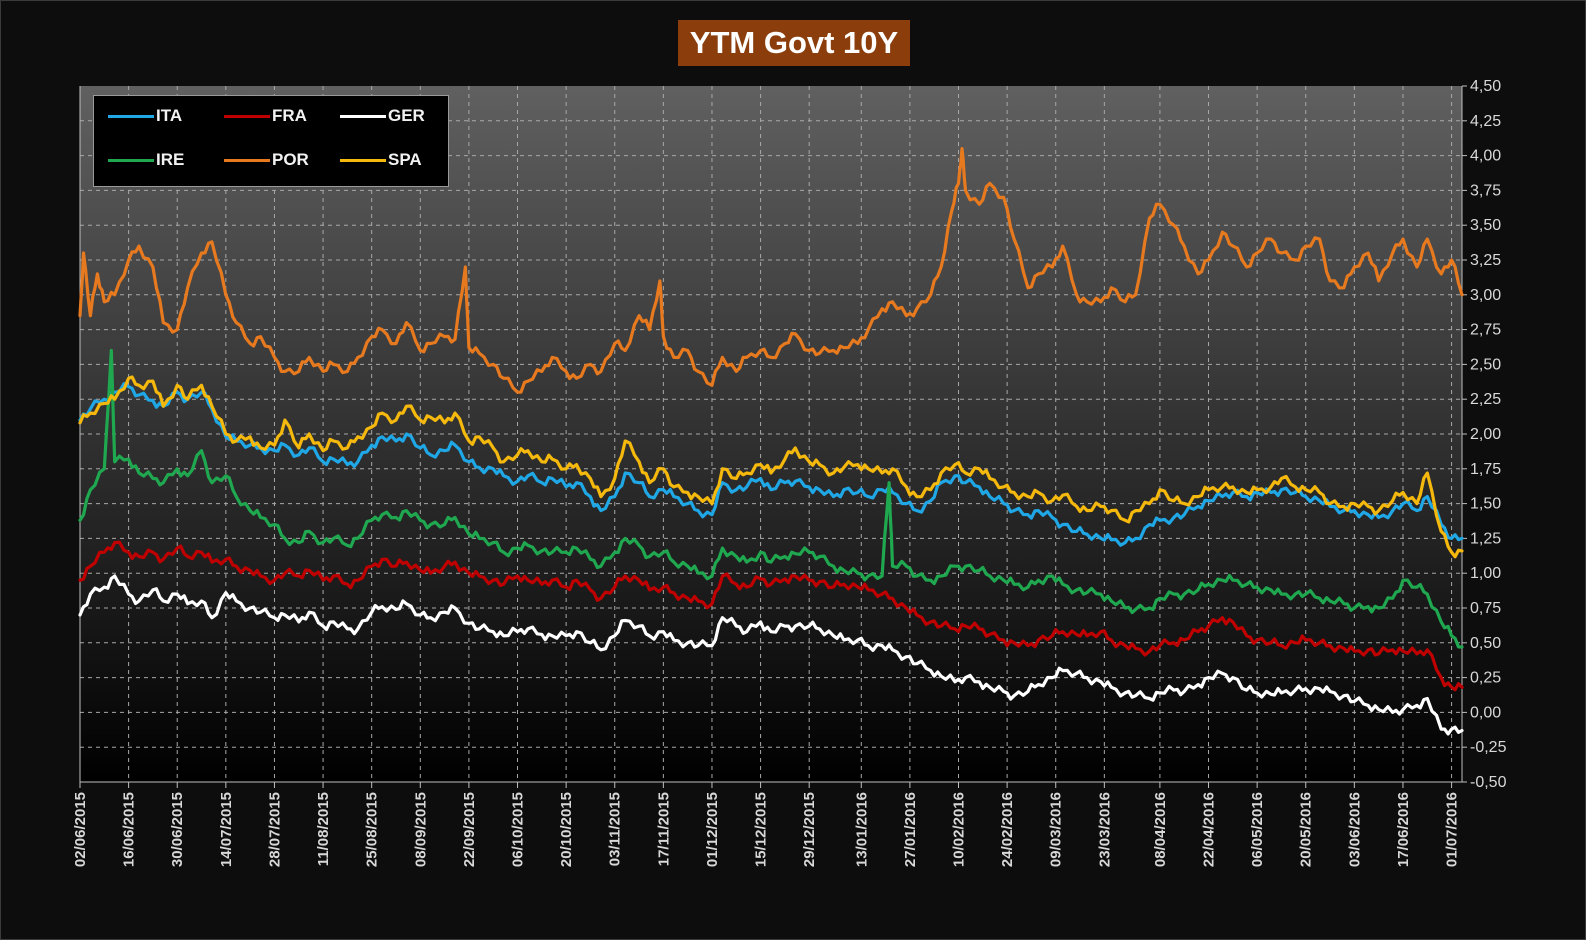 The height and width of the screenshot is (940, 1586). What do you see at coordinates (406, 115) in the screenshot?
I see `legend-label: GER` at bounding box center [406, 115].